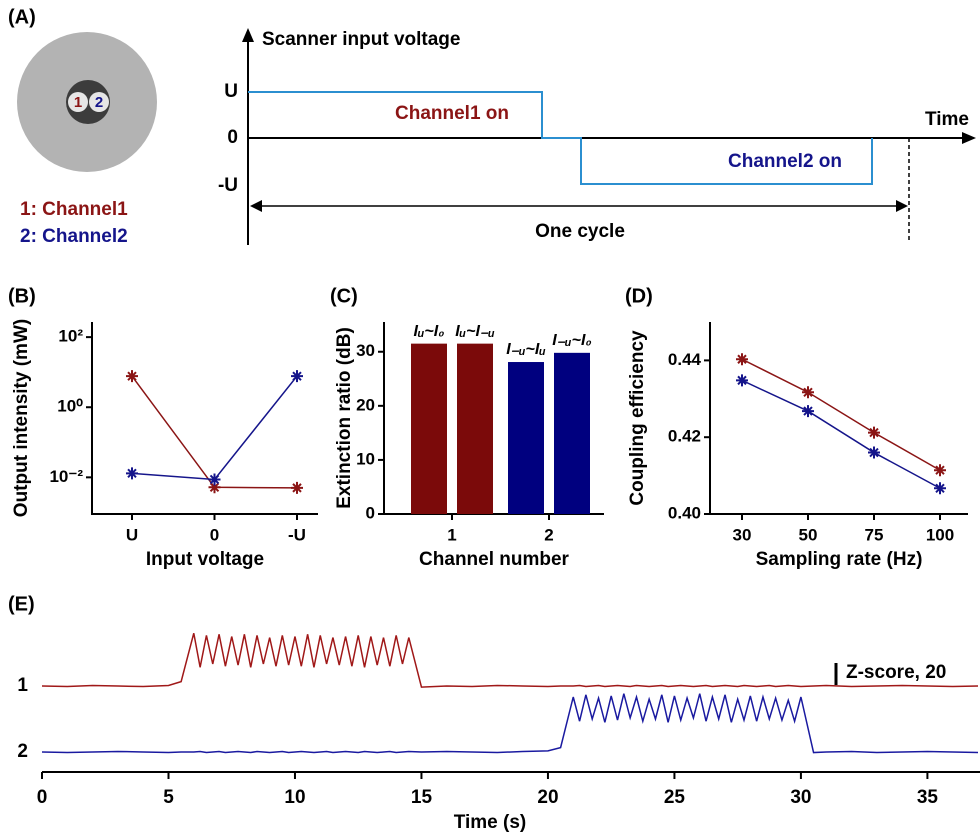  Describe the element at coordinates (675, 797) in the screenshot. I see `x-tick-label: 25` at that location.